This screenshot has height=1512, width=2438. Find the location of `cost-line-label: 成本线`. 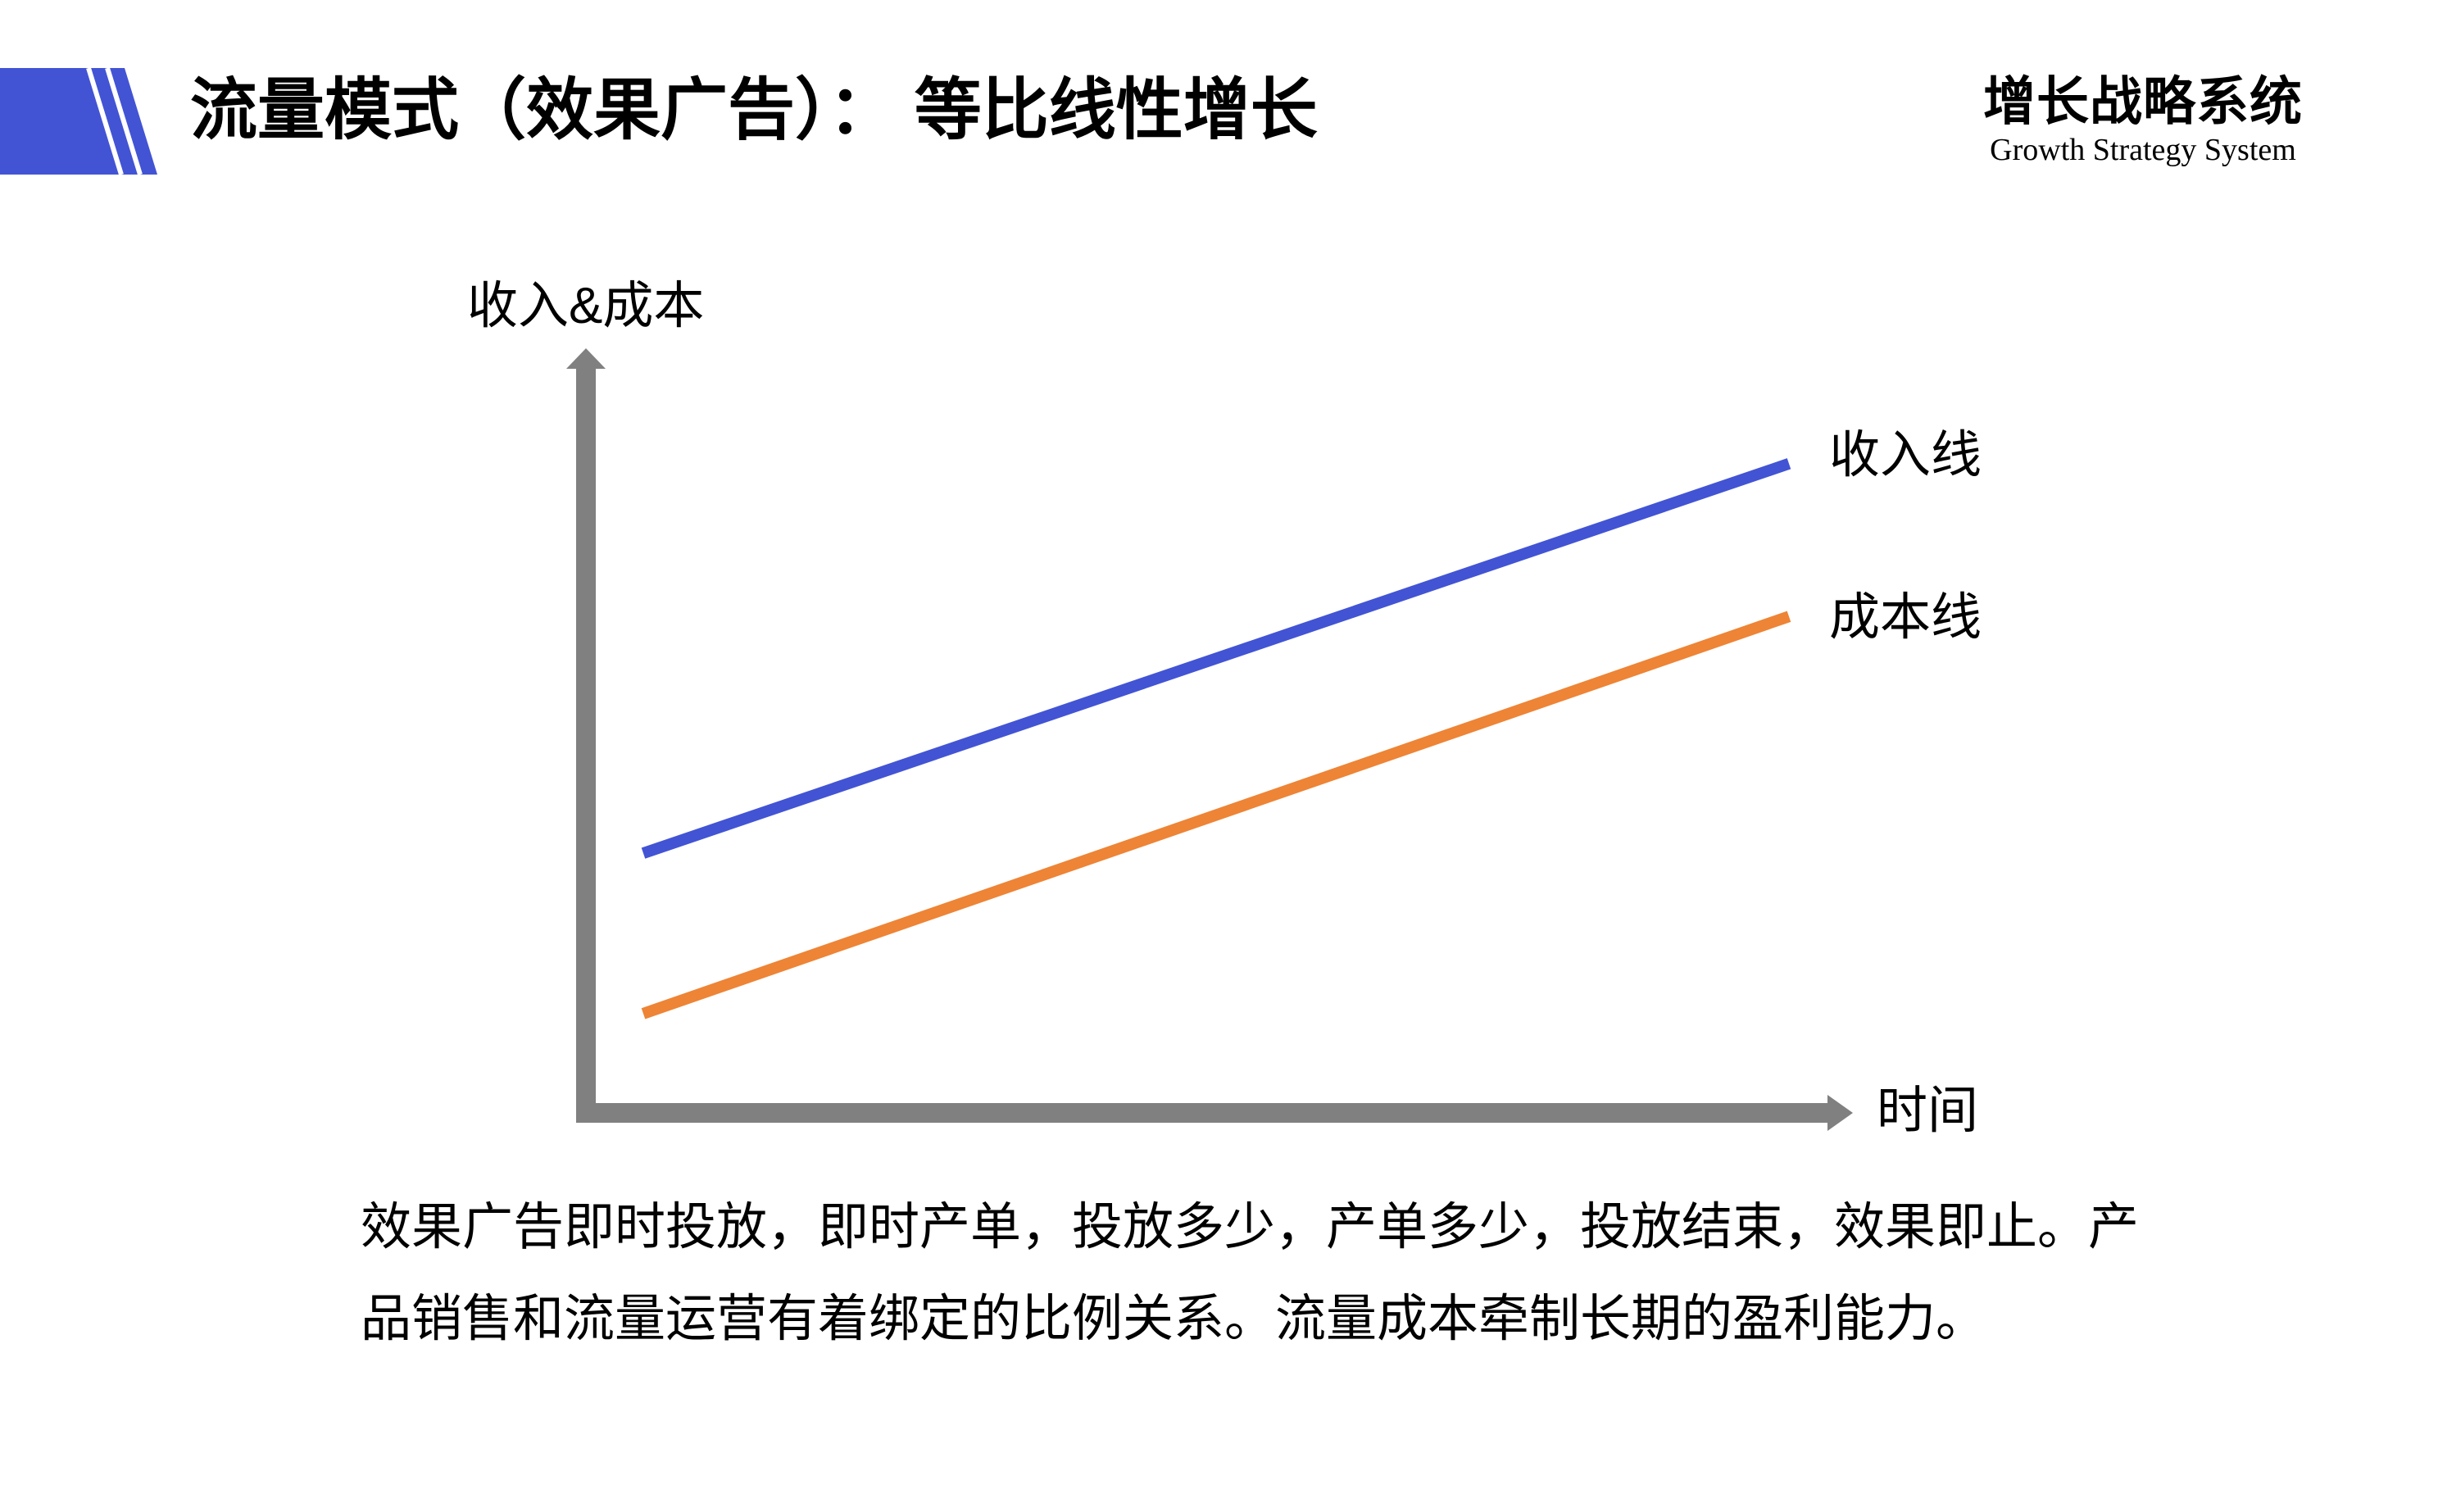

cost-line-label: 成本线 is located at coordinates (1905, 617).